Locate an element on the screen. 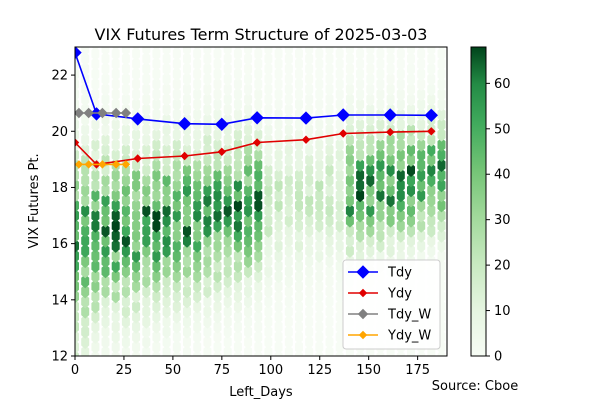 This screenshot has width=600, height=400. x-tick-label: 0 is located at coordinates (75, 370).